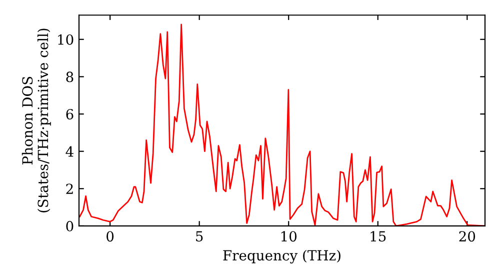  What do you see at coordinates (70, 77) in the screenshot?
I see `y-tick-label: 8` at bounding box center [70, 77].